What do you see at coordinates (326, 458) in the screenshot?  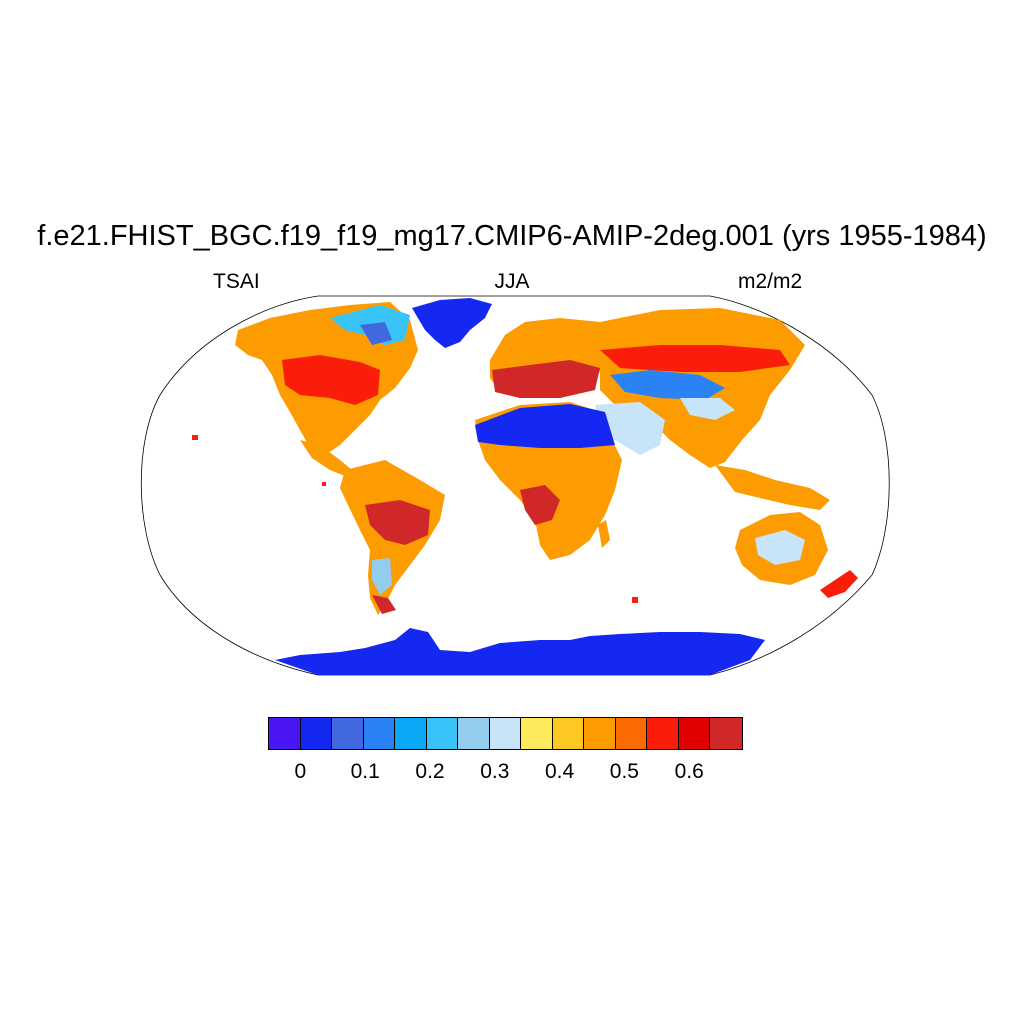 I see `central-america-region` at bounding box center [326, 458].